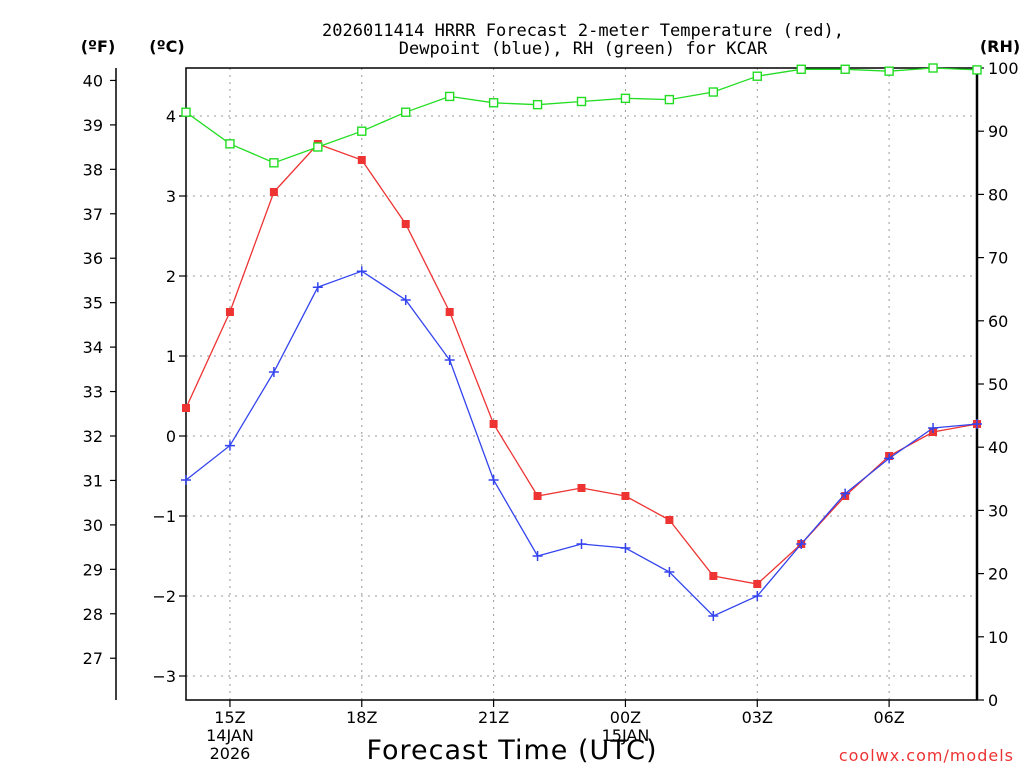 The height and width of the screenshot is (768, 1024). What do you see at coordinates (511, 750) in the screenshot?
I see `x-axis-title: Forecast Time (UTC)` at bounding box center [511, 750].